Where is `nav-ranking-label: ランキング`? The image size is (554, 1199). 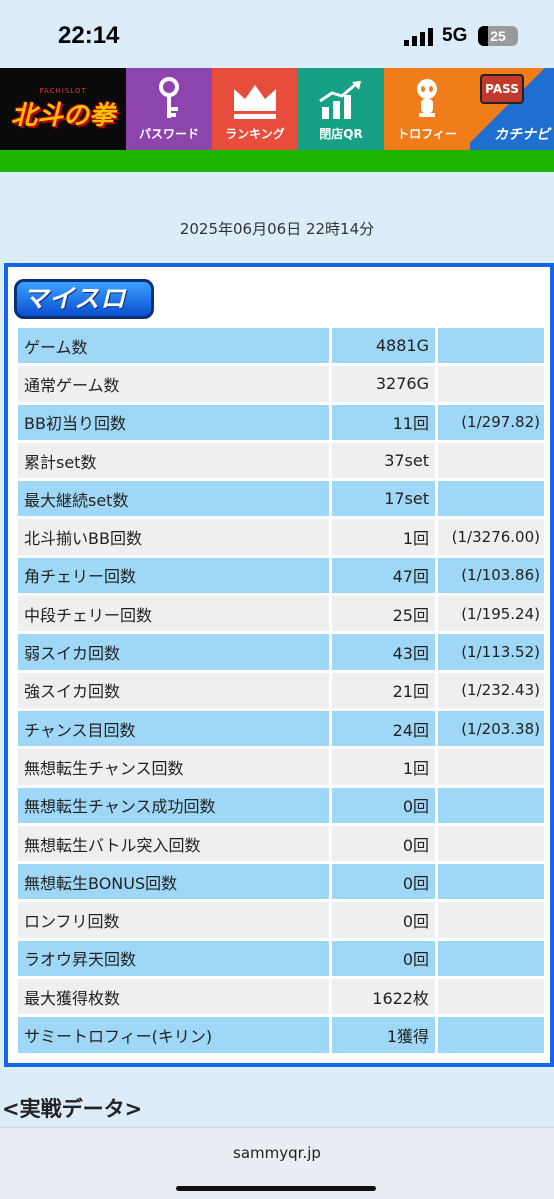 nav-ranking-label: ランキング is located at coordinates (255, 134).